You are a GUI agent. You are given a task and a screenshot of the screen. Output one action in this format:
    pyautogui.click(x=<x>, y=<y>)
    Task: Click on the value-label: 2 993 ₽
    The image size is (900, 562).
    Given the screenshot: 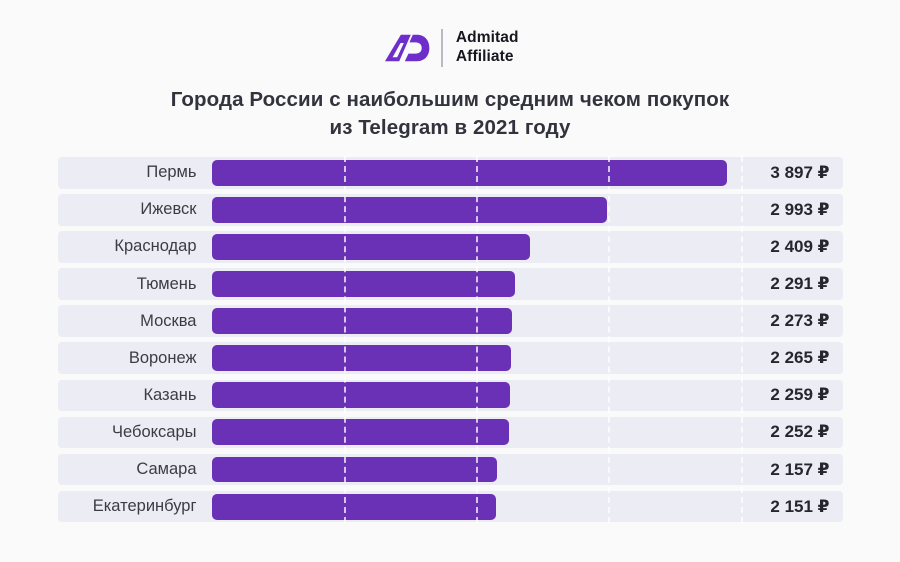 What is the action you would take?
    pyautogui.click(x=800, y=209)
    